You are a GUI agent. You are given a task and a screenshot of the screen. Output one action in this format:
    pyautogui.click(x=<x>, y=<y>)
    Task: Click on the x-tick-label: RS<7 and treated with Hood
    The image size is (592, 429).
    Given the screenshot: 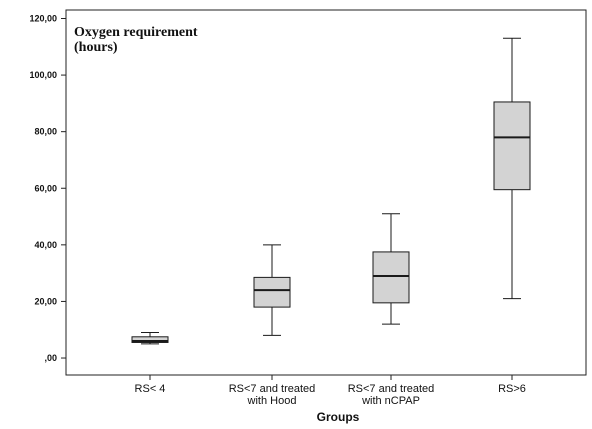 What is the action you would take?
    pyautogui.click(x=272, y=395)
    